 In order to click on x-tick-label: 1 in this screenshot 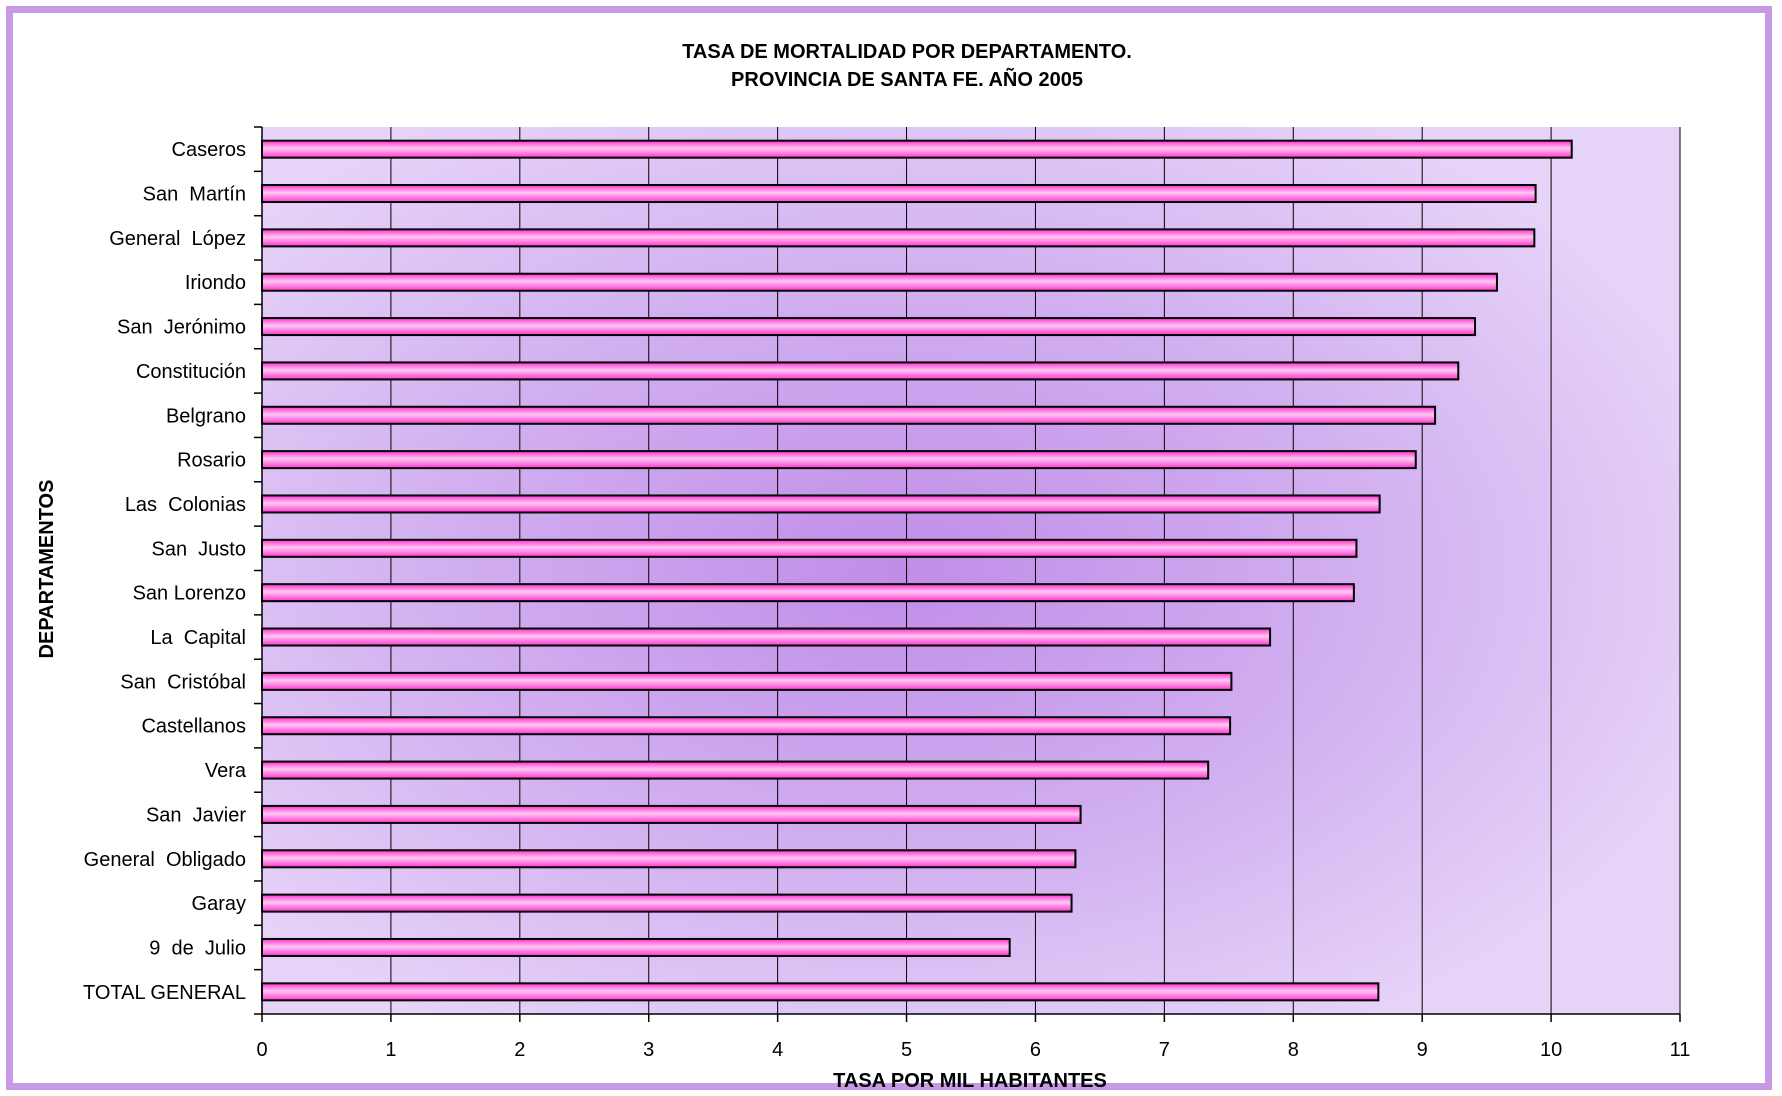, I will do `click(390, 1050)`.